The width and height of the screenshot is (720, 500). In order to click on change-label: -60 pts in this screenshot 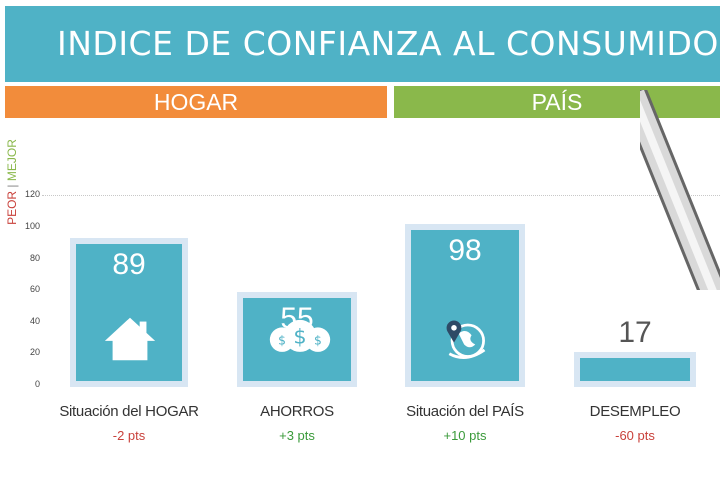, I will do `click(635, 435)`.